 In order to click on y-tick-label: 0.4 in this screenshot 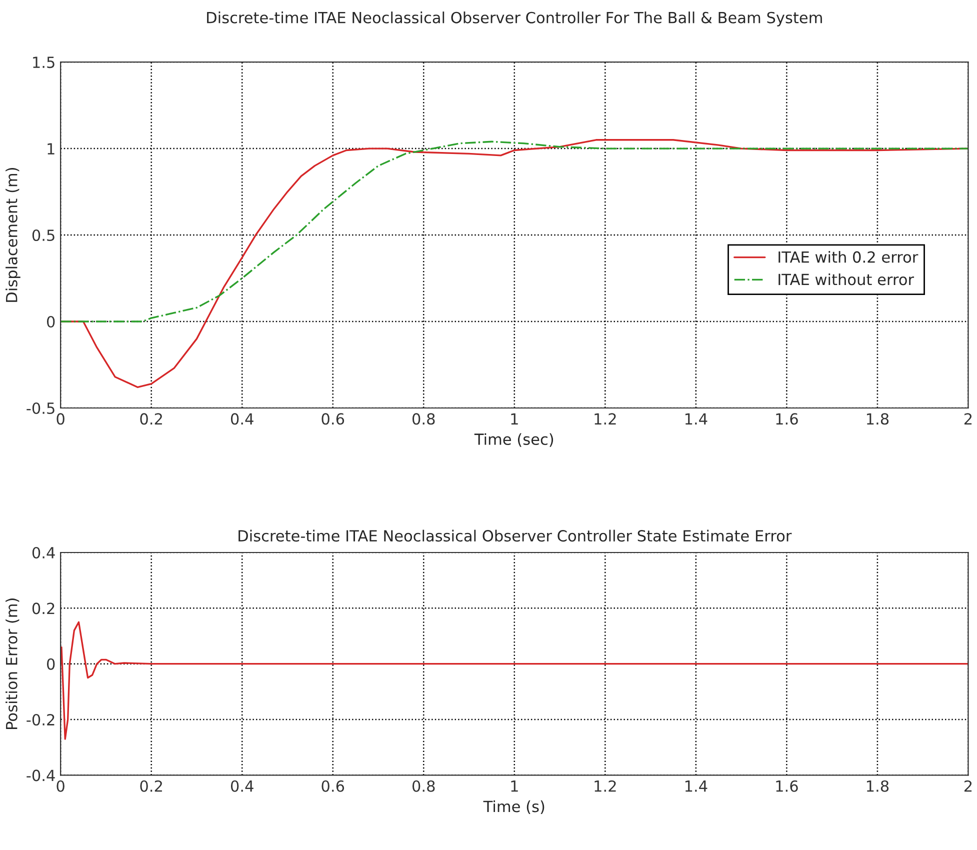, I will do `click(43, 552)`.